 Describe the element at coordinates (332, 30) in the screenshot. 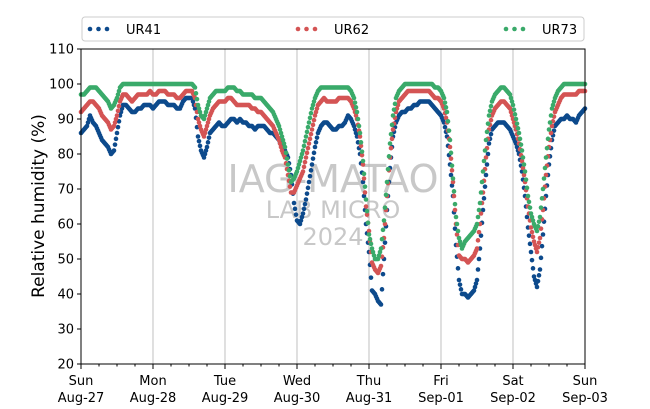

I see `legend-item-UR62: UR62` at that location.